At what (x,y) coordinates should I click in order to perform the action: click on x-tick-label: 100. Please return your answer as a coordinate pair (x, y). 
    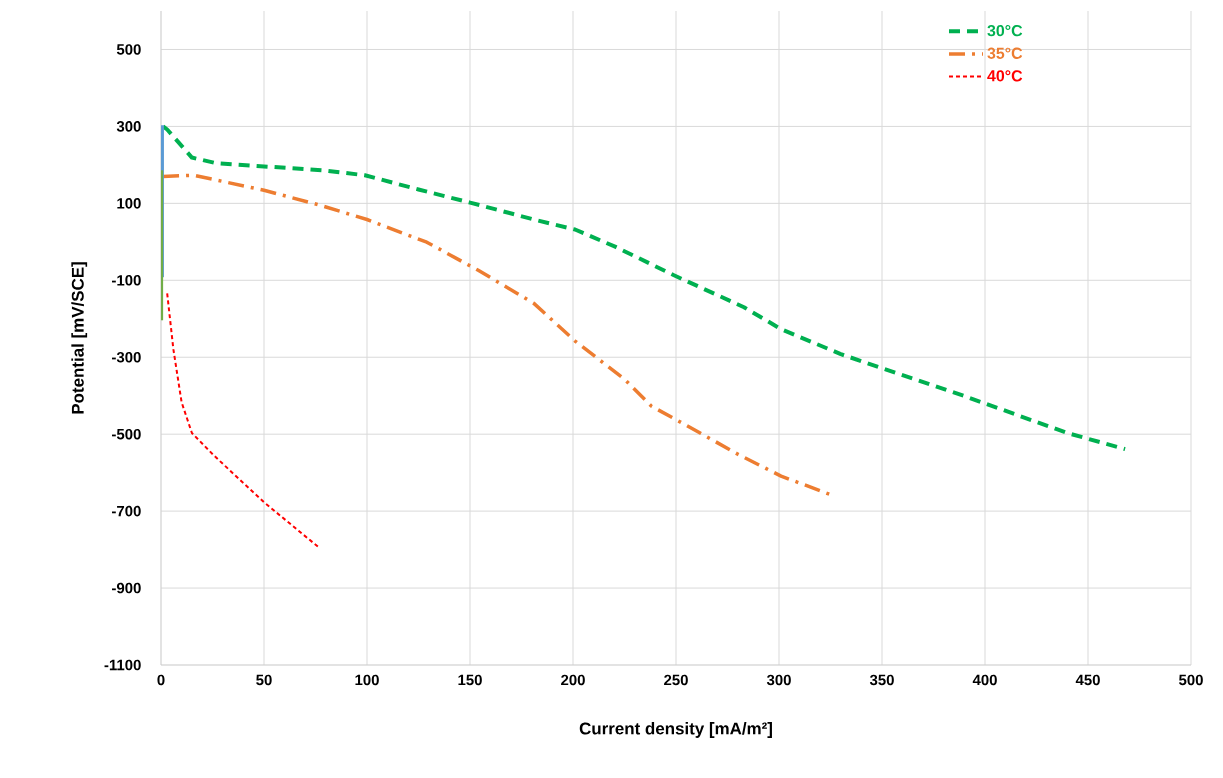
    Looking at the image, I should click on (367, 680).